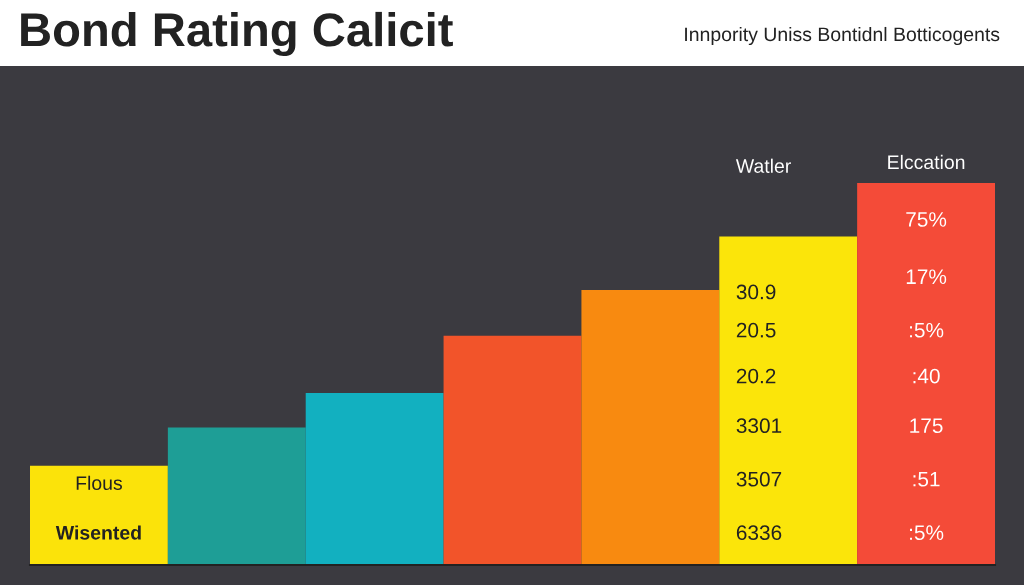 This screenshot has height=585, width=1024. What do you see at coordinates (756, 330) in the screenshot?
I see `annotation: 20.5` at bounding box center [756, 330].